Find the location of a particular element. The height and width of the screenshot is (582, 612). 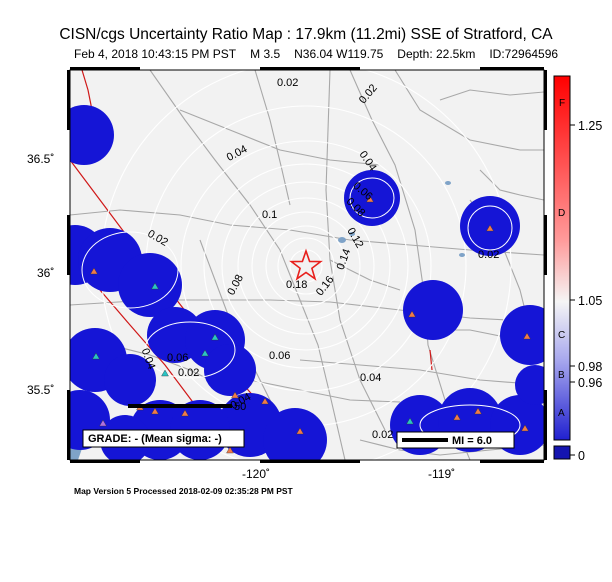

mi-text: MI = 6.0 is located at coordinates (472, 441).